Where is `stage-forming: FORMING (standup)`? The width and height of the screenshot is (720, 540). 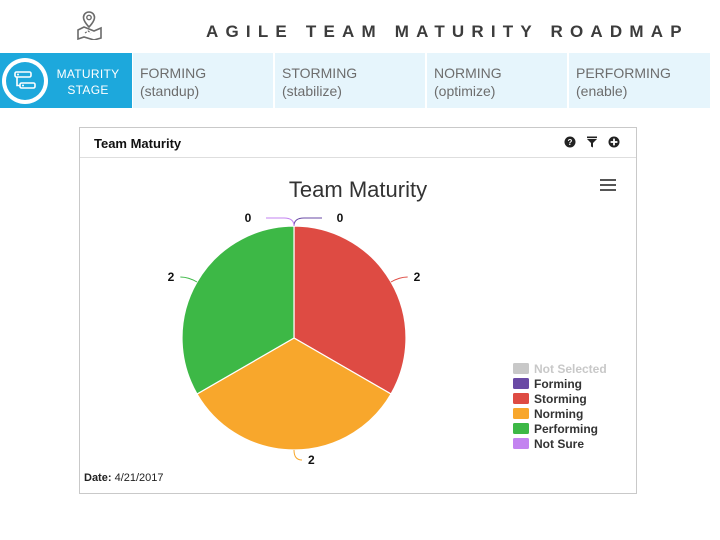 stage-forming: FORMING (standup) is located at coordinates (203, 80).